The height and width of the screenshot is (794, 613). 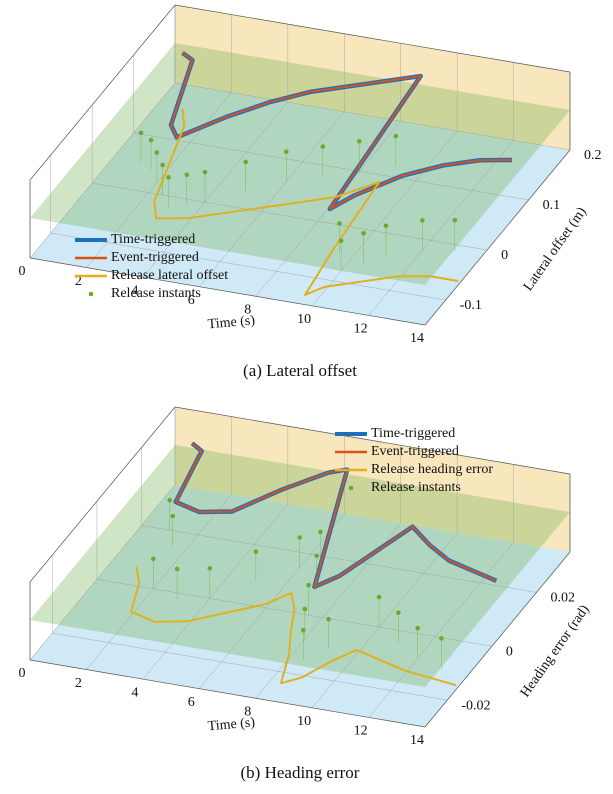 What do you see at coordinates (555, 651) in the screenshot?
I see `y-axis-label: Heading error (rad)` at bounding box center [555, 651].